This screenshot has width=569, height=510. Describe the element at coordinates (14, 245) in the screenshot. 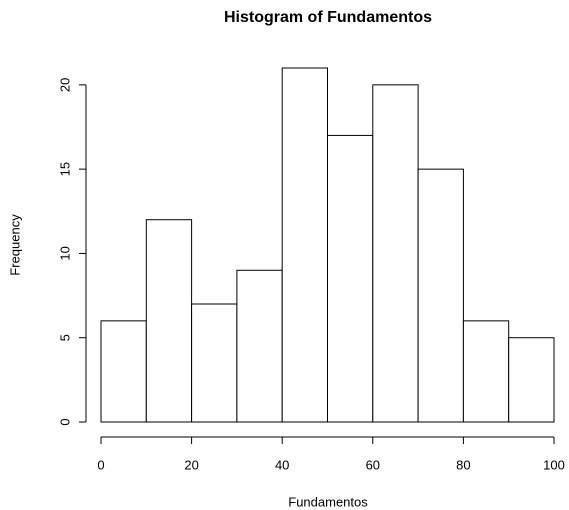

I see `y-axis-label: Frequency` at that location.